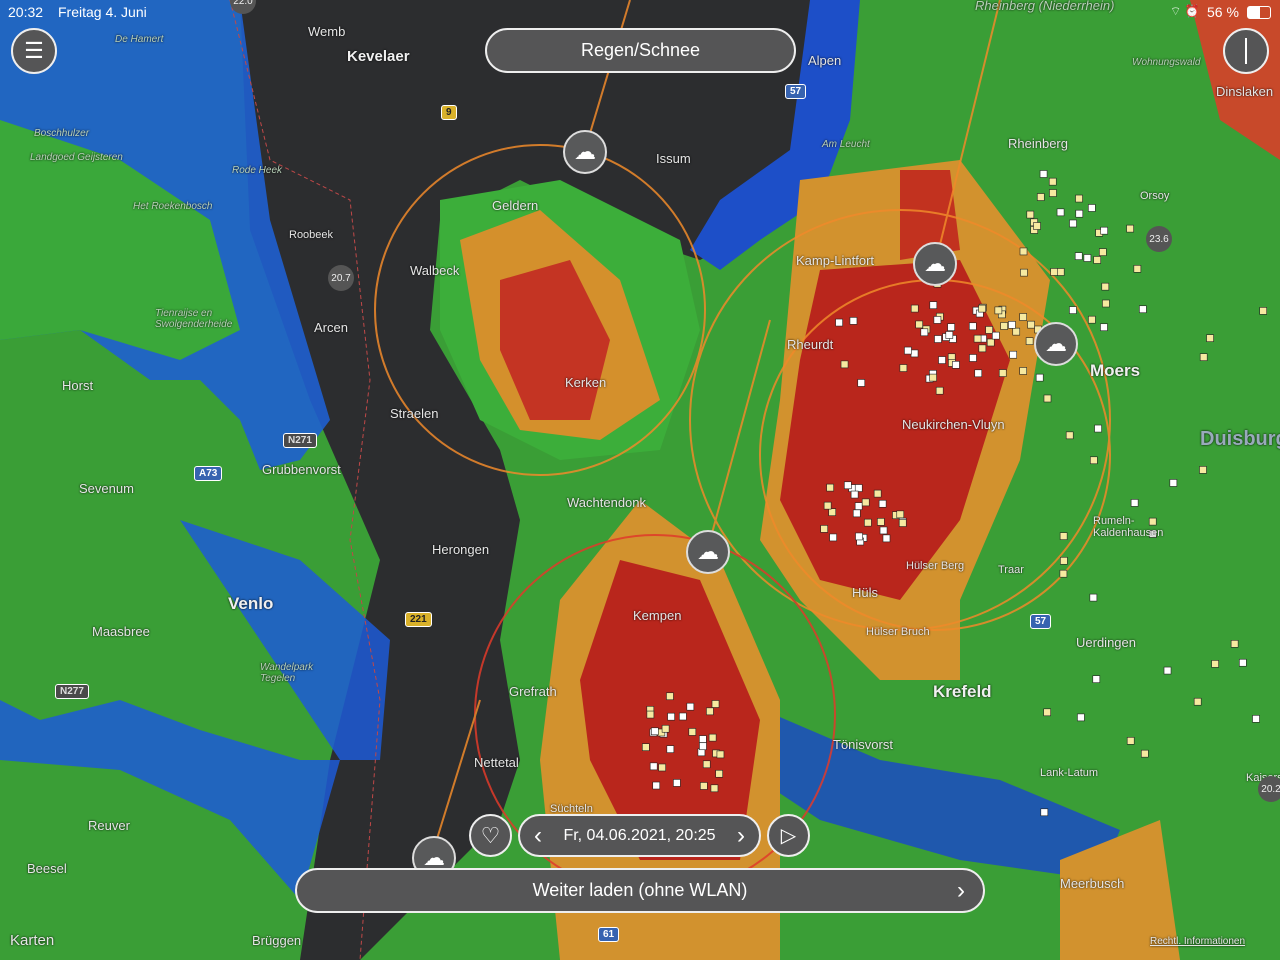 The height and width of the screenshot is (960, 1280). I want to click on load-more-button: Weiter laden (ohne WLAN) ›, so click(640, 890).